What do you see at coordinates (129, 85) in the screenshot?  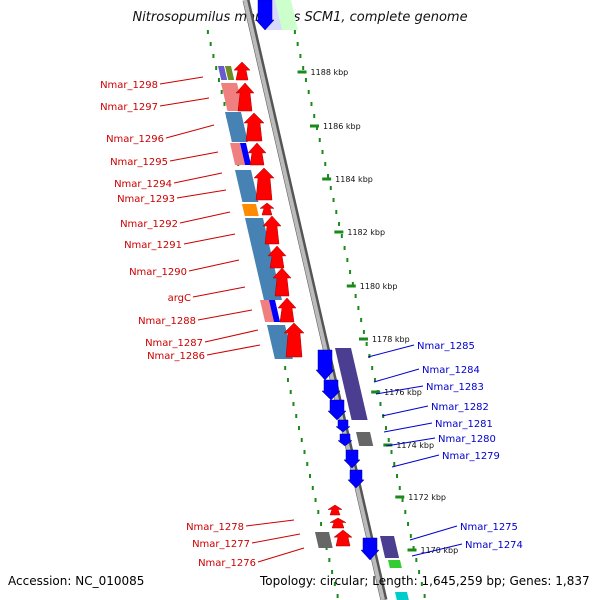 I see `left-gene-label: Nmar_1298` at bounding box center [129, 85].